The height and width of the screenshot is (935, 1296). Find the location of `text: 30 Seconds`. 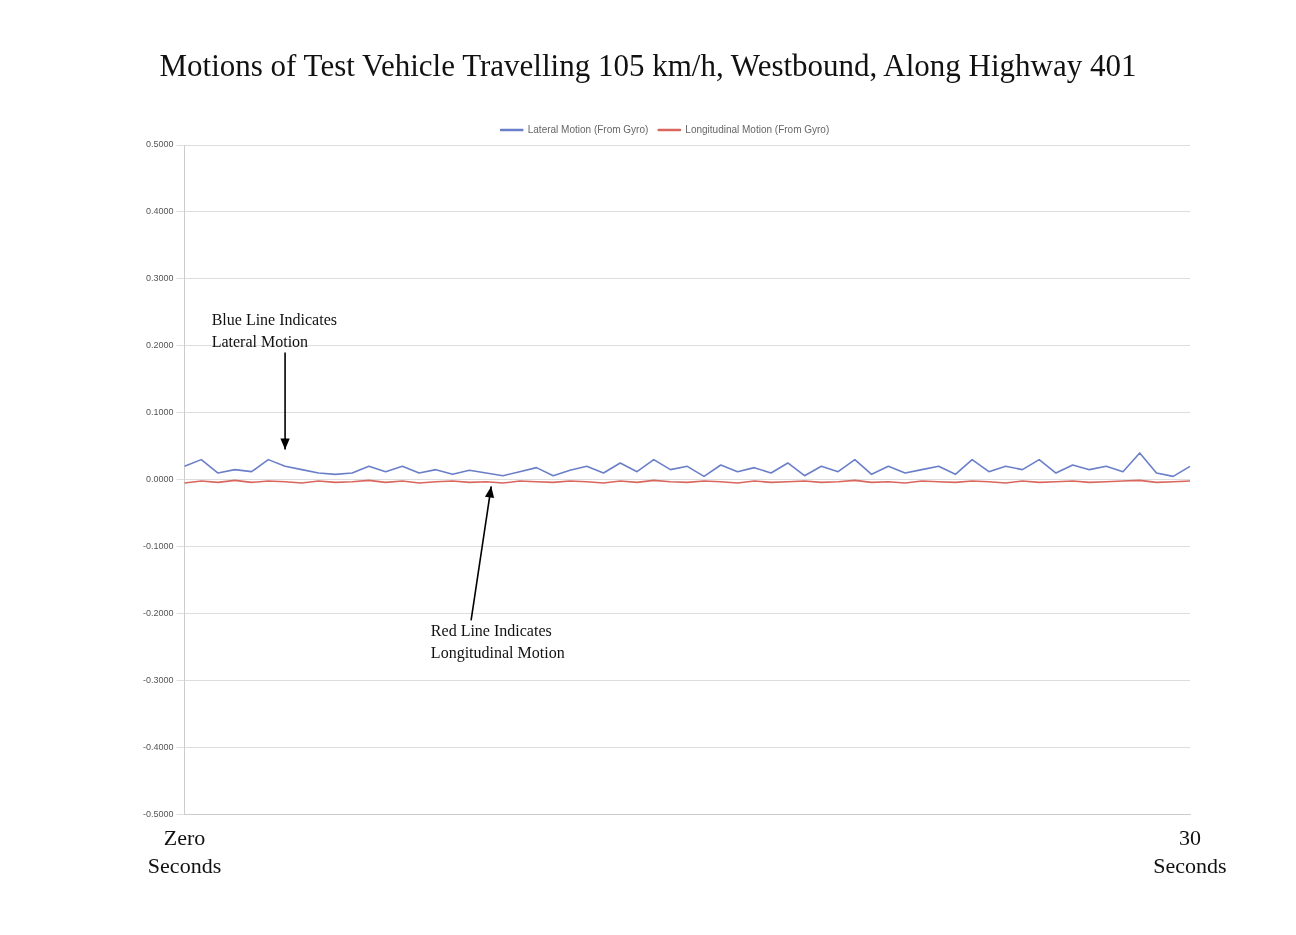

text: 30 Seconds is located at coordinates (1190, 851).